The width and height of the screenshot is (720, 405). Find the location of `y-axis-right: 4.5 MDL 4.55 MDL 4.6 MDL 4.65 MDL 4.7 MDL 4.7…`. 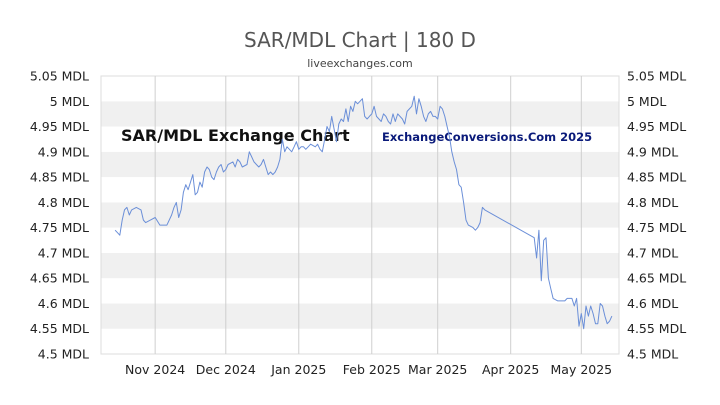

y-axis-right: 4.5 MDL 4.55 MDL 4.6 MDL 4.65 MDL 4.7 MDL 4.7… is located at coordinates (656, 215).